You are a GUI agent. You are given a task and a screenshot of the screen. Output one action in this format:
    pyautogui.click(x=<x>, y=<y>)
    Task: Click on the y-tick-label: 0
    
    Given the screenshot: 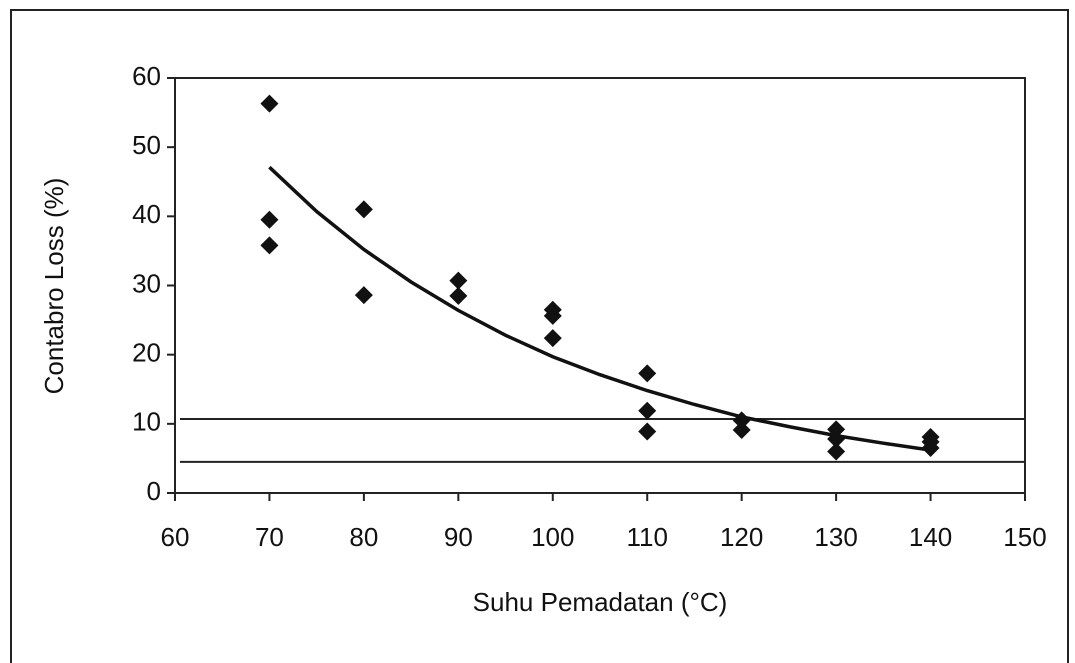 What is the action you would take?
    pyautogui.click(x=154, y=491)
    